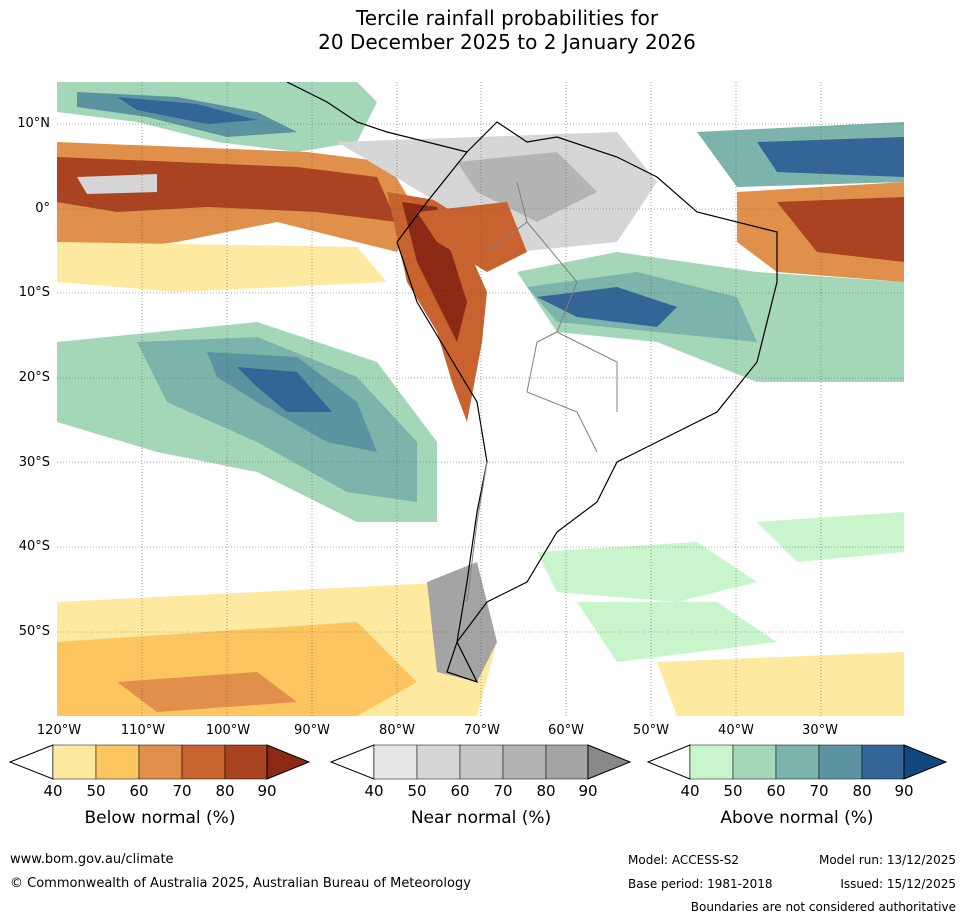 Image resolution: width=965 pixels, height=919 pixels. I want to click on below-under-extension, so click(31, 762).